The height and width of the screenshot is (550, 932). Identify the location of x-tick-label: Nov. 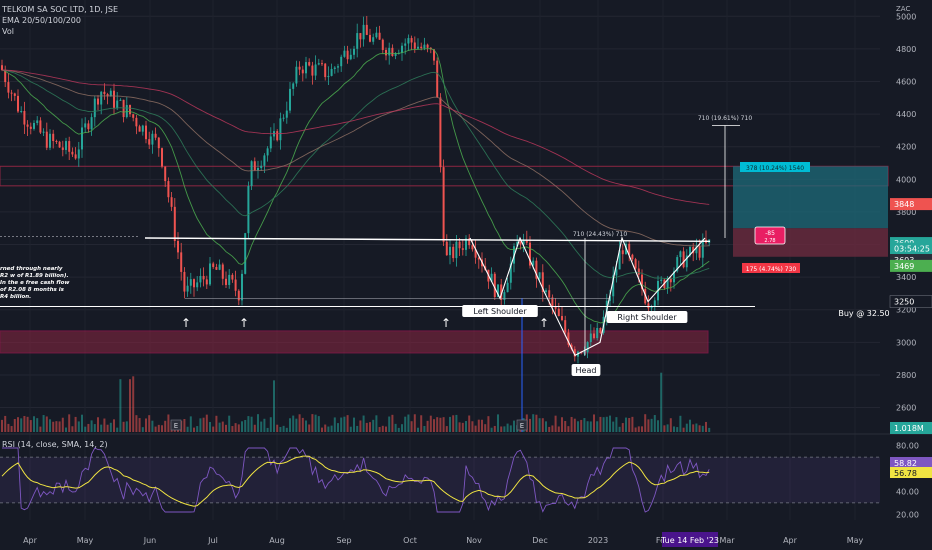
(474, 540).